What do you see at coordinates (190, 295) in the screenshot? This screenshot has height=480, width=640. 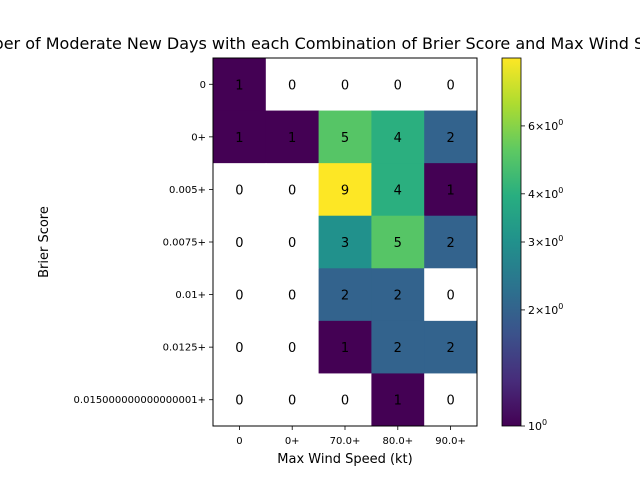 I see `y-tick-label: 0.01+` at bounding box center [190, 295].